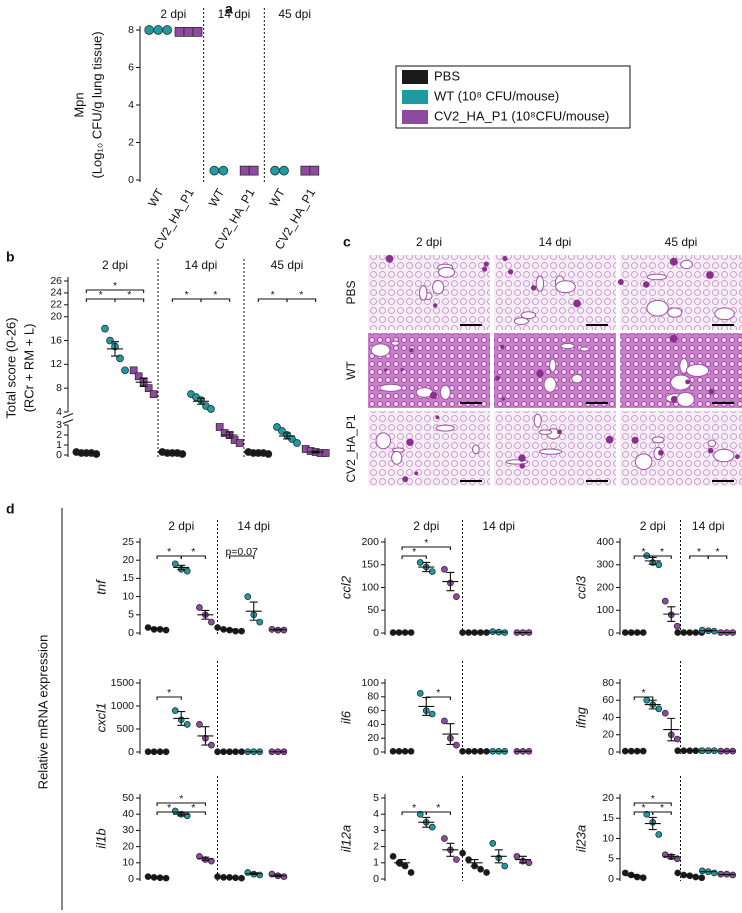 Image resolution: width=742 pixels, height=913 pixels. What do you see at coordinates (429, 448) in the screenshot?
I see `histology-image` at bounding box center [429, 448].